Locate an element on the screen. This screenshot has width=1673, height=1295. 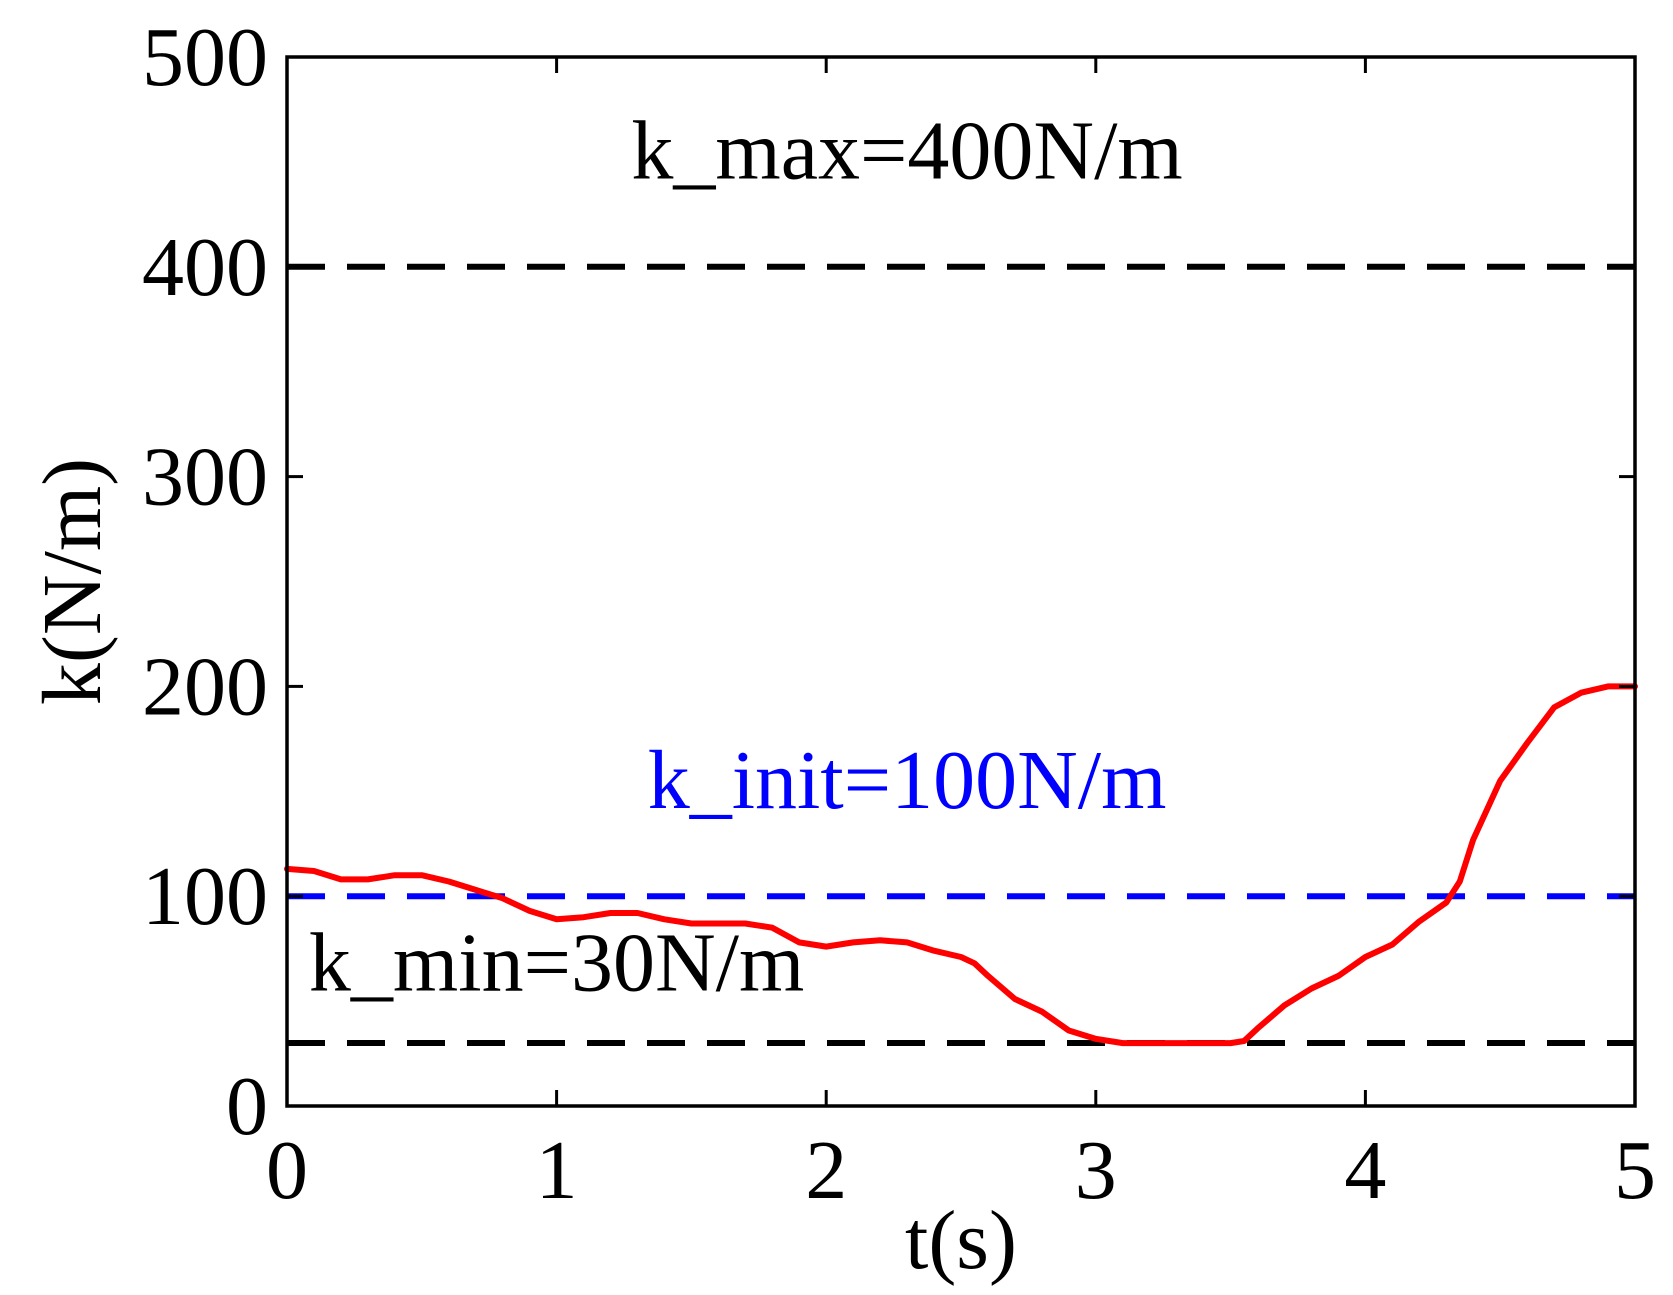
x-tick-label: 5 is located at coordinates (1635, 1170).